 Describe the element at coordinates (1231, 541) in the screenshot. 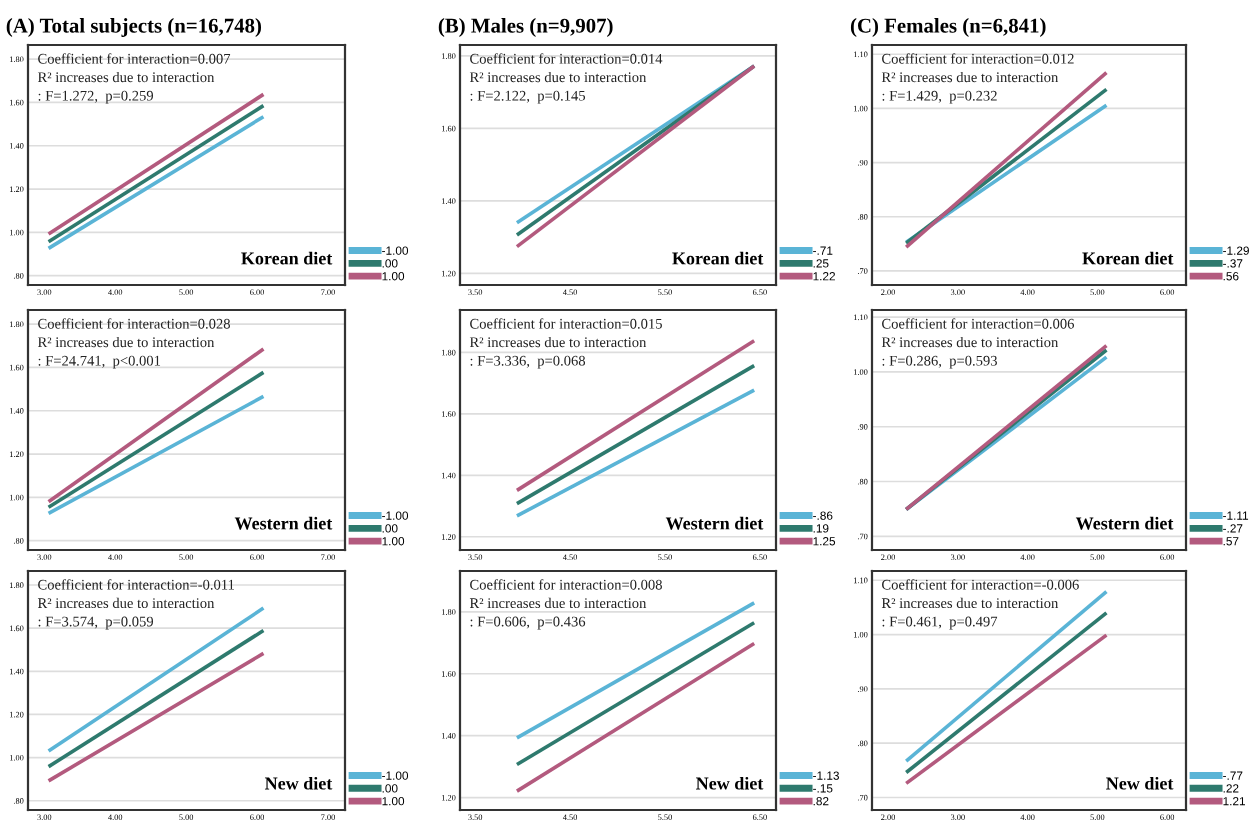

I see `legend-label: .57` at that location.